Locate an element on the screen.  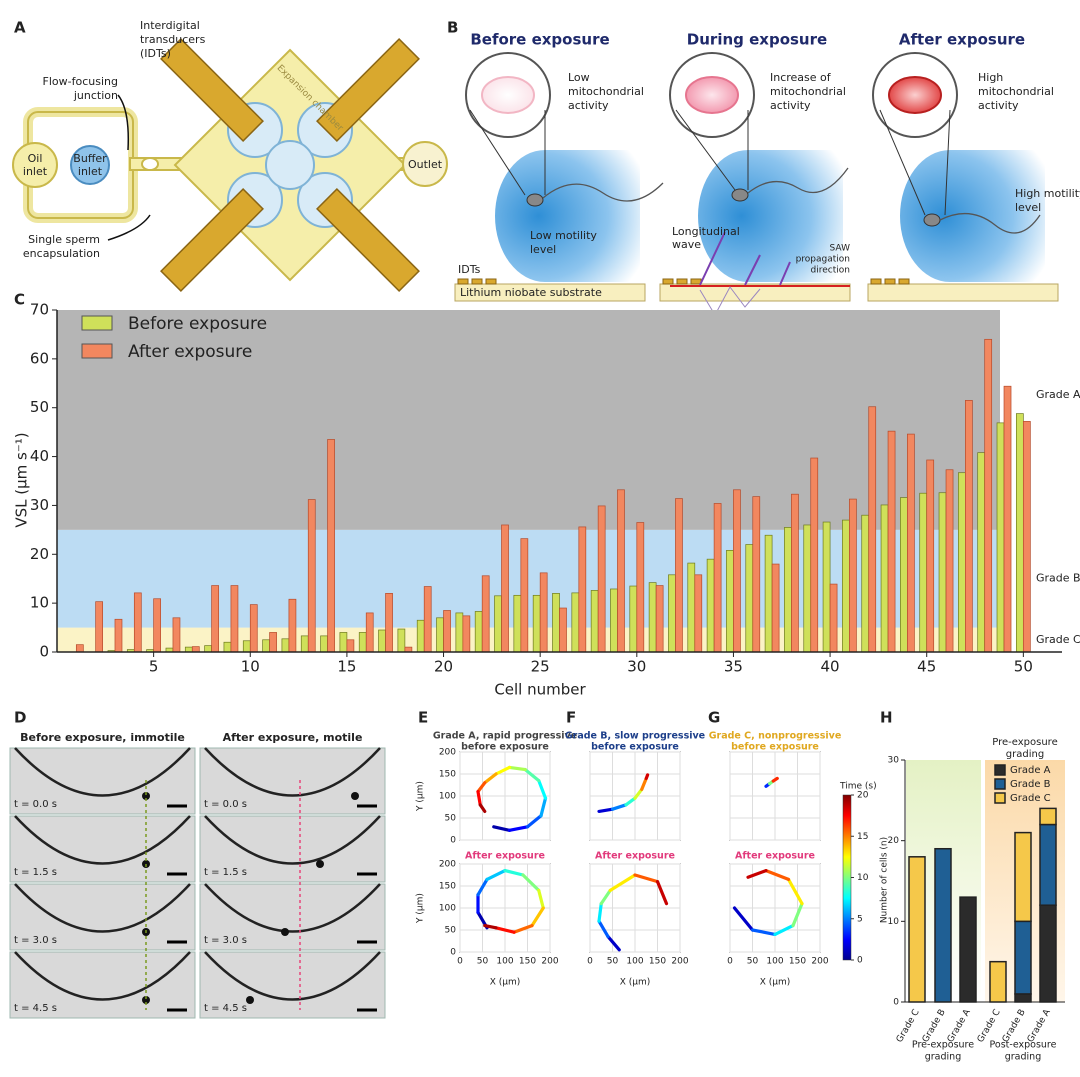
y-tick-label: 100 is located at coordinates (447, 797).